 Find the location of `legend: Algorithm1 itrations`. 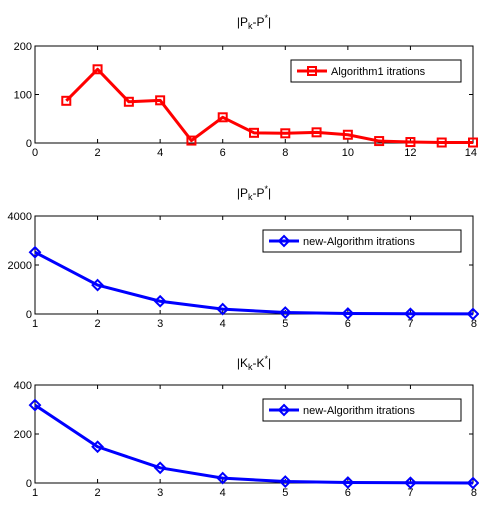

legend: Algorithm1 itrations is located at coordinates (376, 71).